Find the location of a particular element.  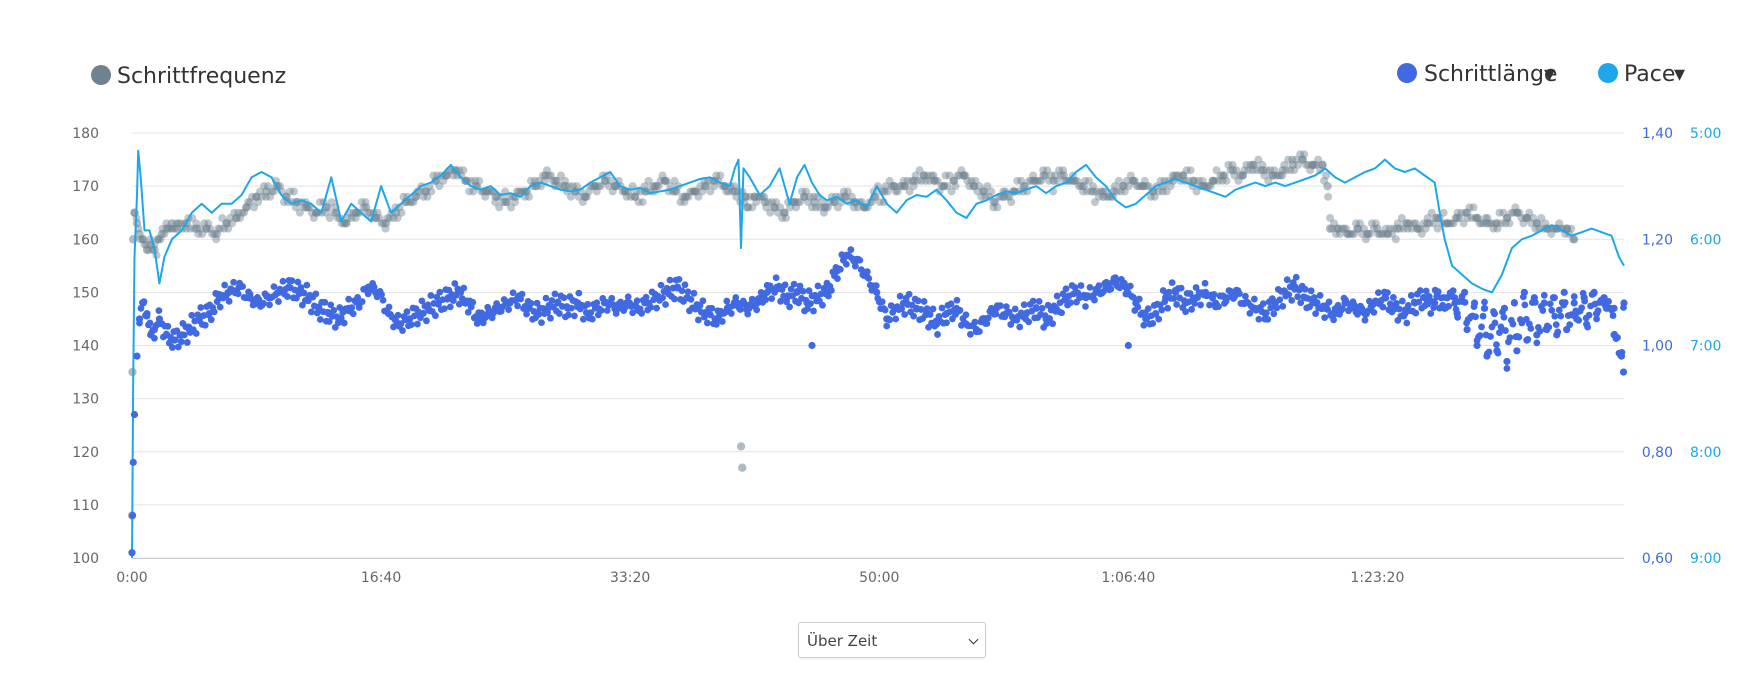

y-left-tick-label: 130 is located at coordinates (85, 400).